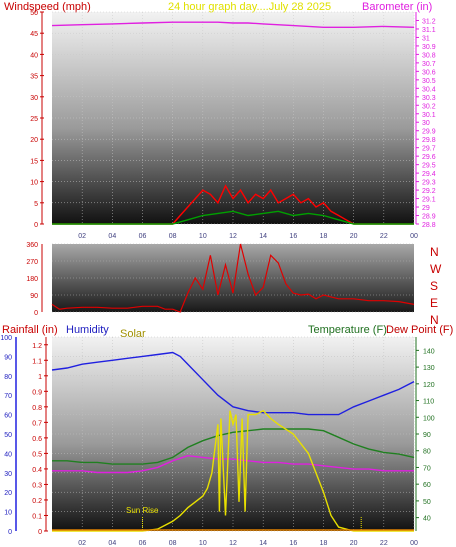 This screenshot has width=456, height=547. What do you see at coordinates (34, 98) in the screenshot?
I see `left-tick-label: 30` at bounding box center [34, 98].